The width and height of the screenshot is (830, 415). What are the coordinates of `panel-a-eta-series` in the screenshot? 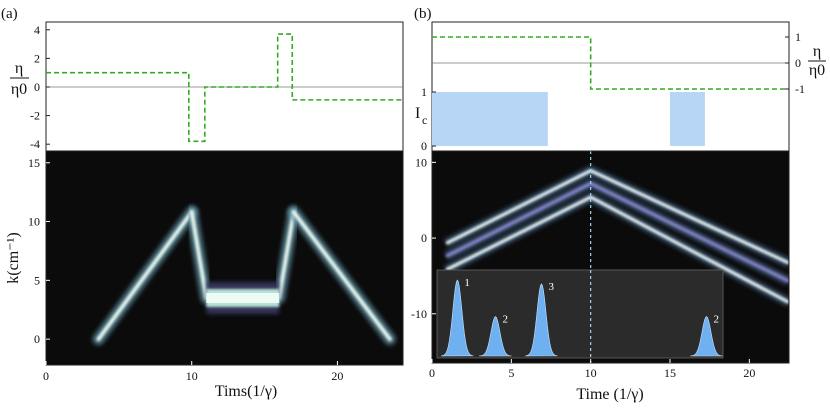 It's located at (224, 88).